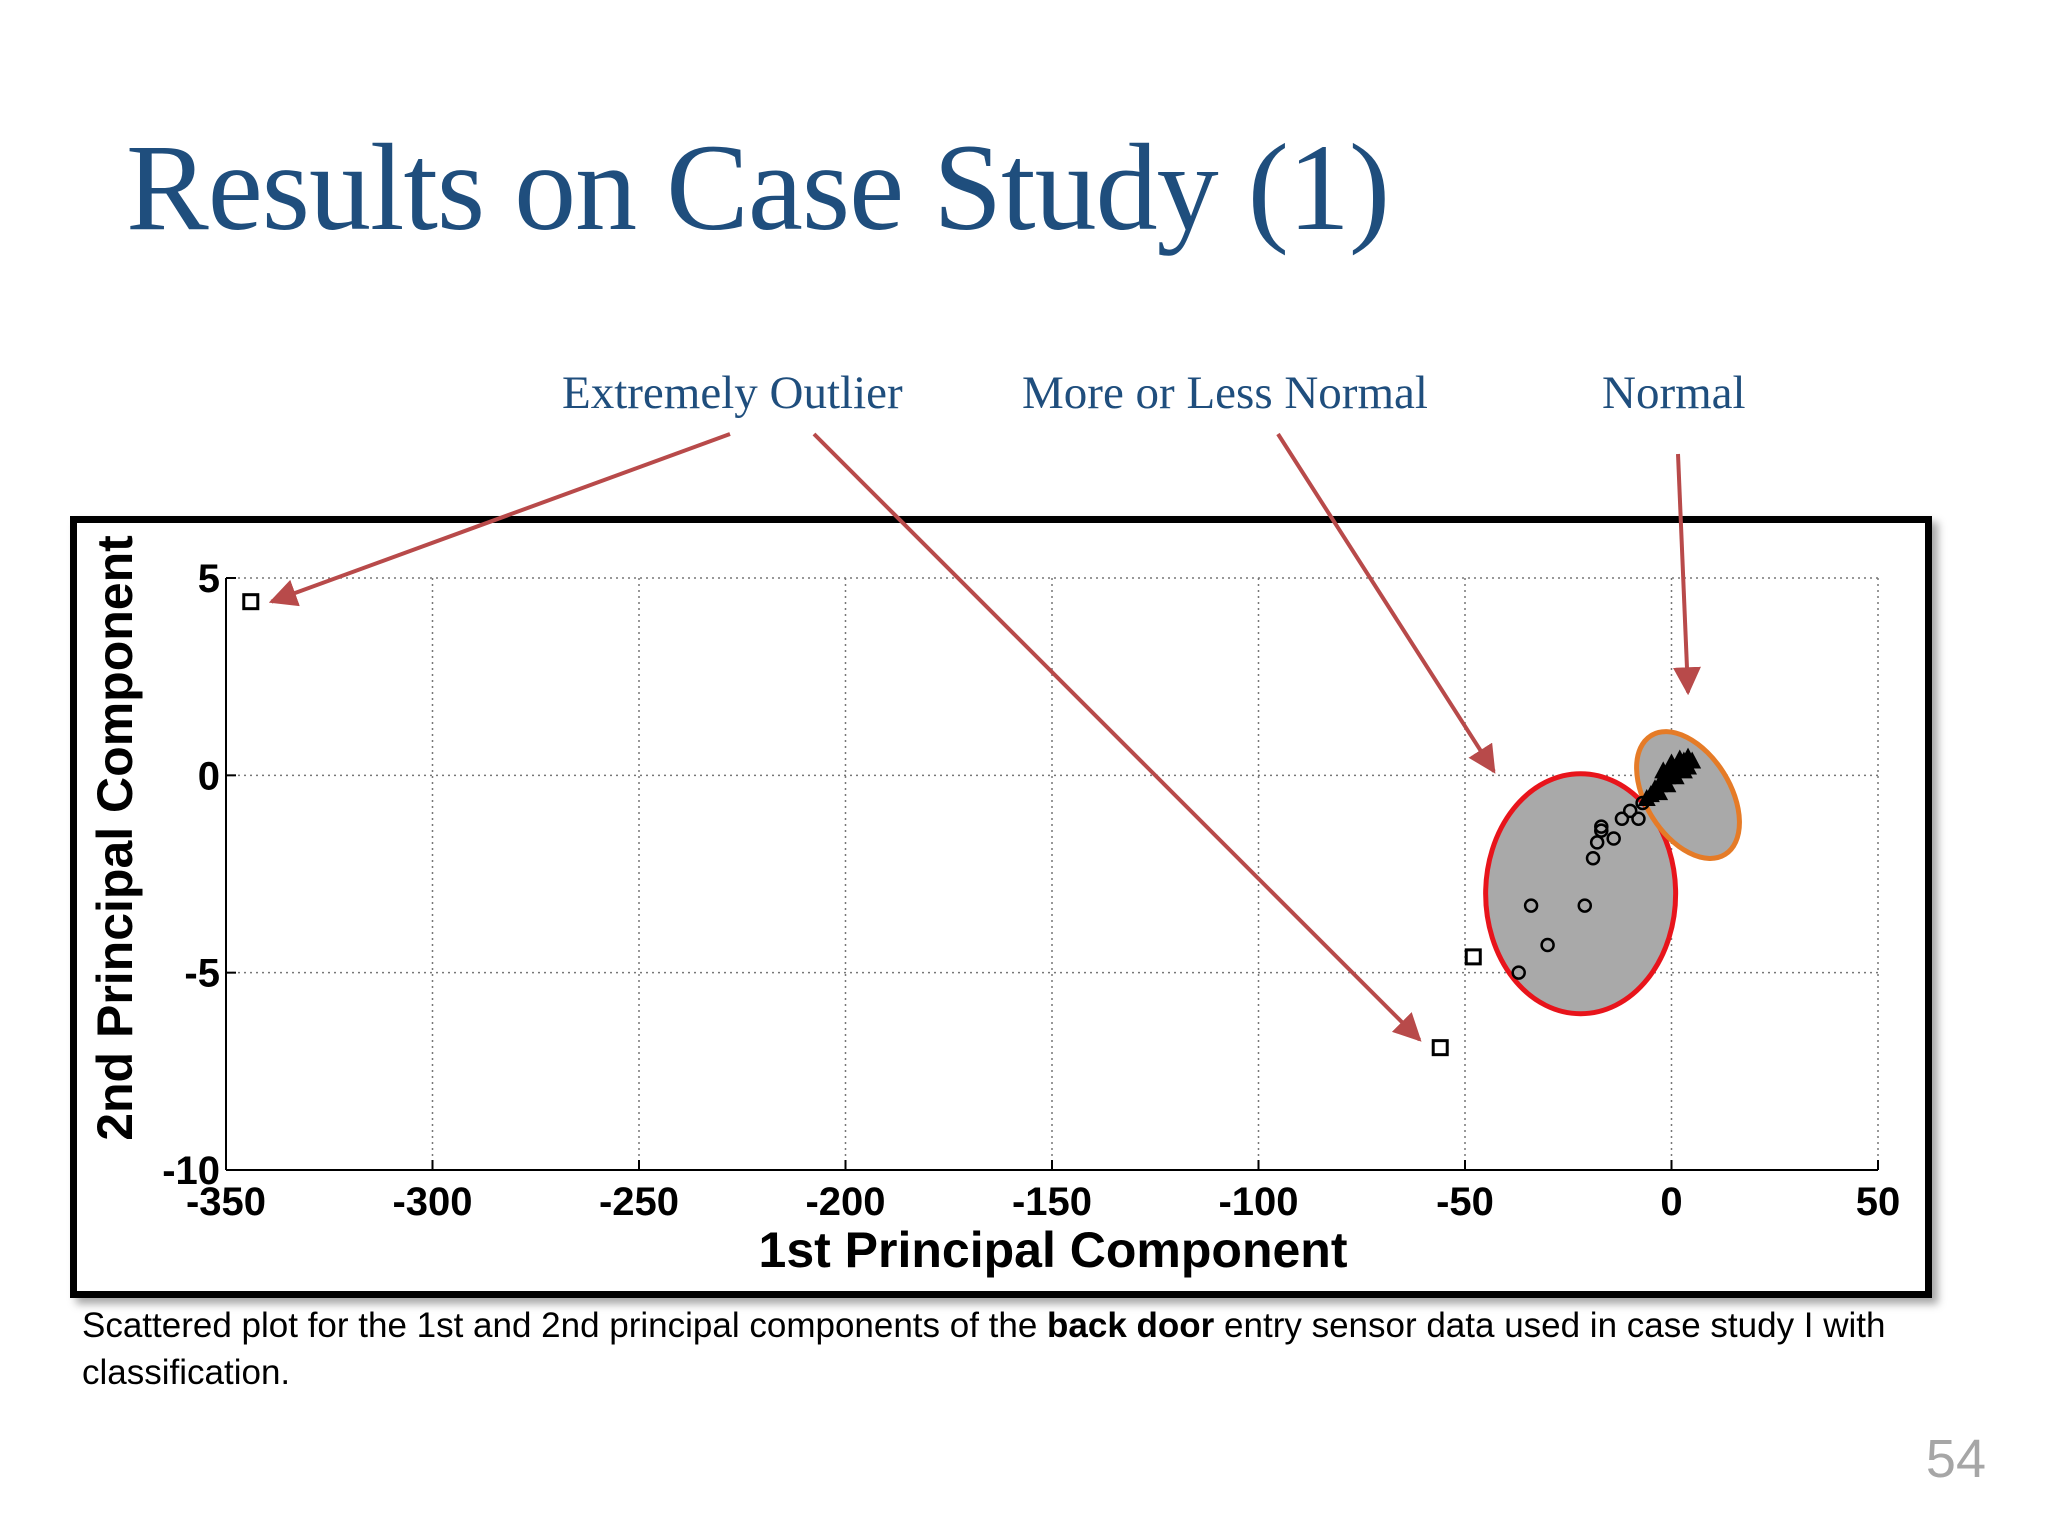  Describe the element at coordinates (1131, 1325) in the screenshot. I see `caption-text-bold: back door` at that location.